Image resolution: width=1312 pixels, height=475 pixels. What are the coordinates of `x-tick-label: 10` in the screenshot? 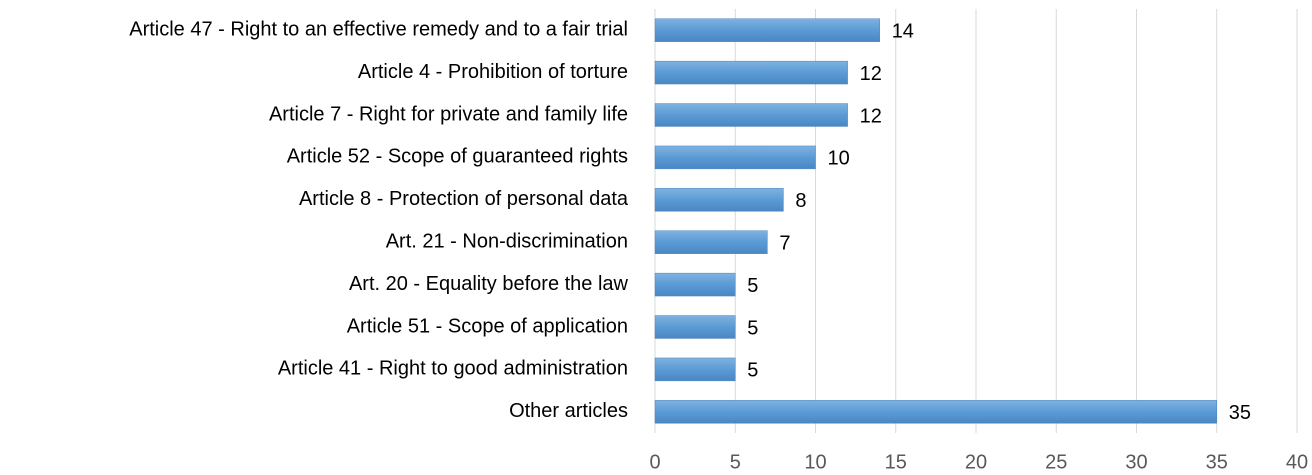 It's located at (815, 462).